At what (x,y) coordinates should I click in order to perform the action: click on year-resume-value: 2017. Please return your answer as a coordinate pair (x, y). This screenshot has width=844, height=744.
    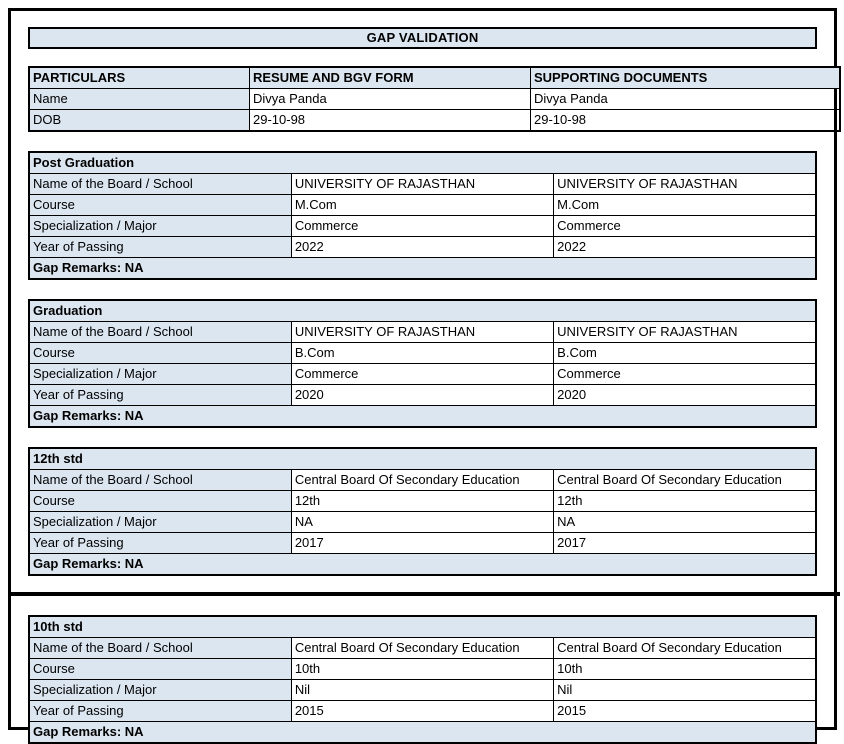
    Looking at the image, I should click on (422, 543).